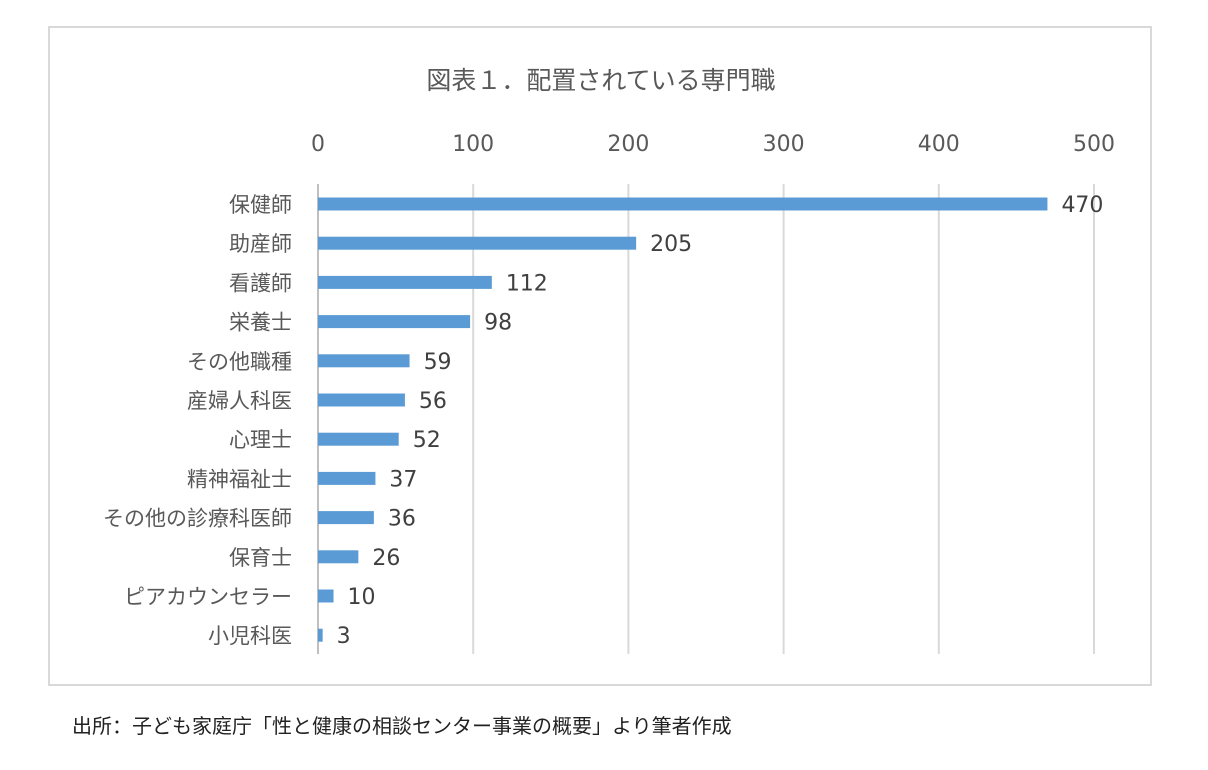  I want to click on category-label: 保育士, so click(260, 558).